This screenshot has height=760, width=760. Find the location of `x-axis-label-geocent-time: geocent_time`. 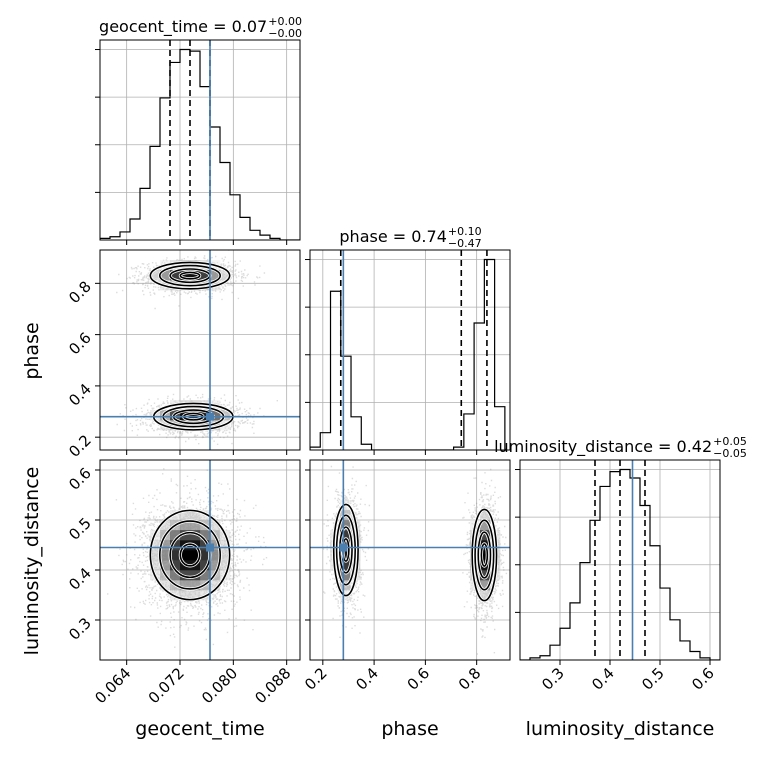

x-axis-label-geocent-time: geocent_time is located at coordinates (199, 729).